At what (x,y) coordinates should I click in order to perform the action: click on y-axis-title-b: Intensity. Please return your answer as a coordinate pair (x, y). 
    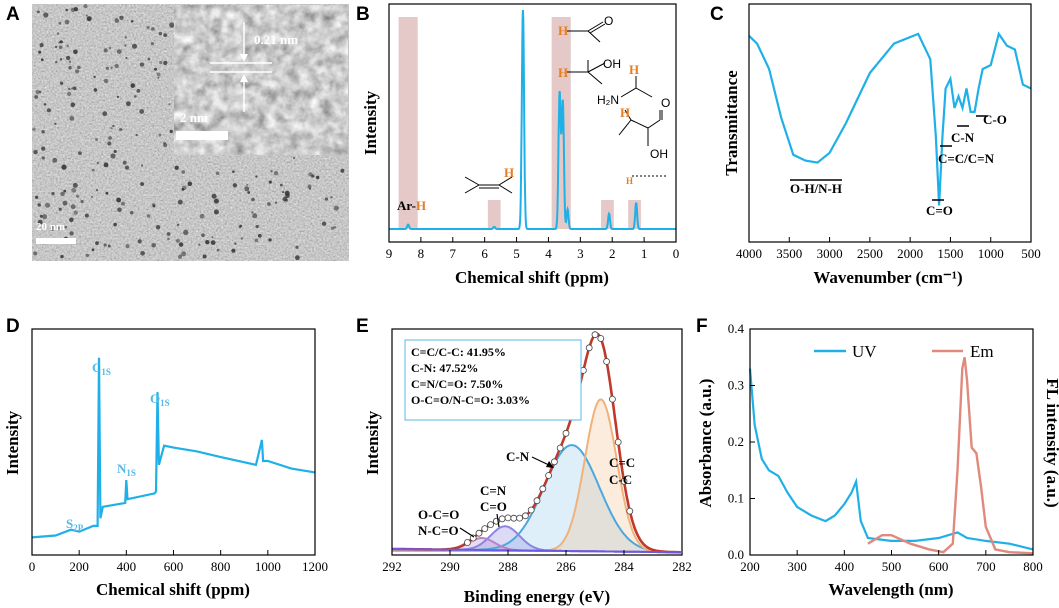
    Looking at the image, I should click on (370, 122).